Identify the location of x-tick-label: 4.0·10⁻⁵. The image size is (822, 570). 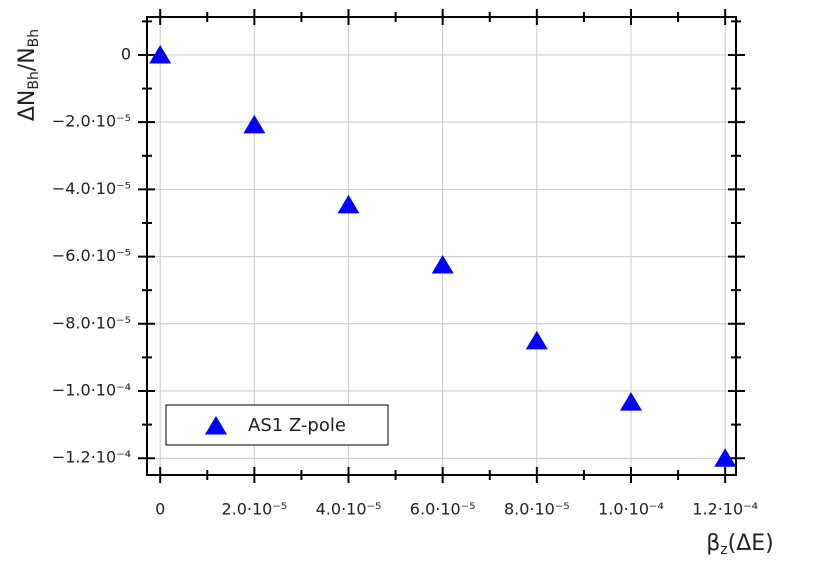
(349, 509).